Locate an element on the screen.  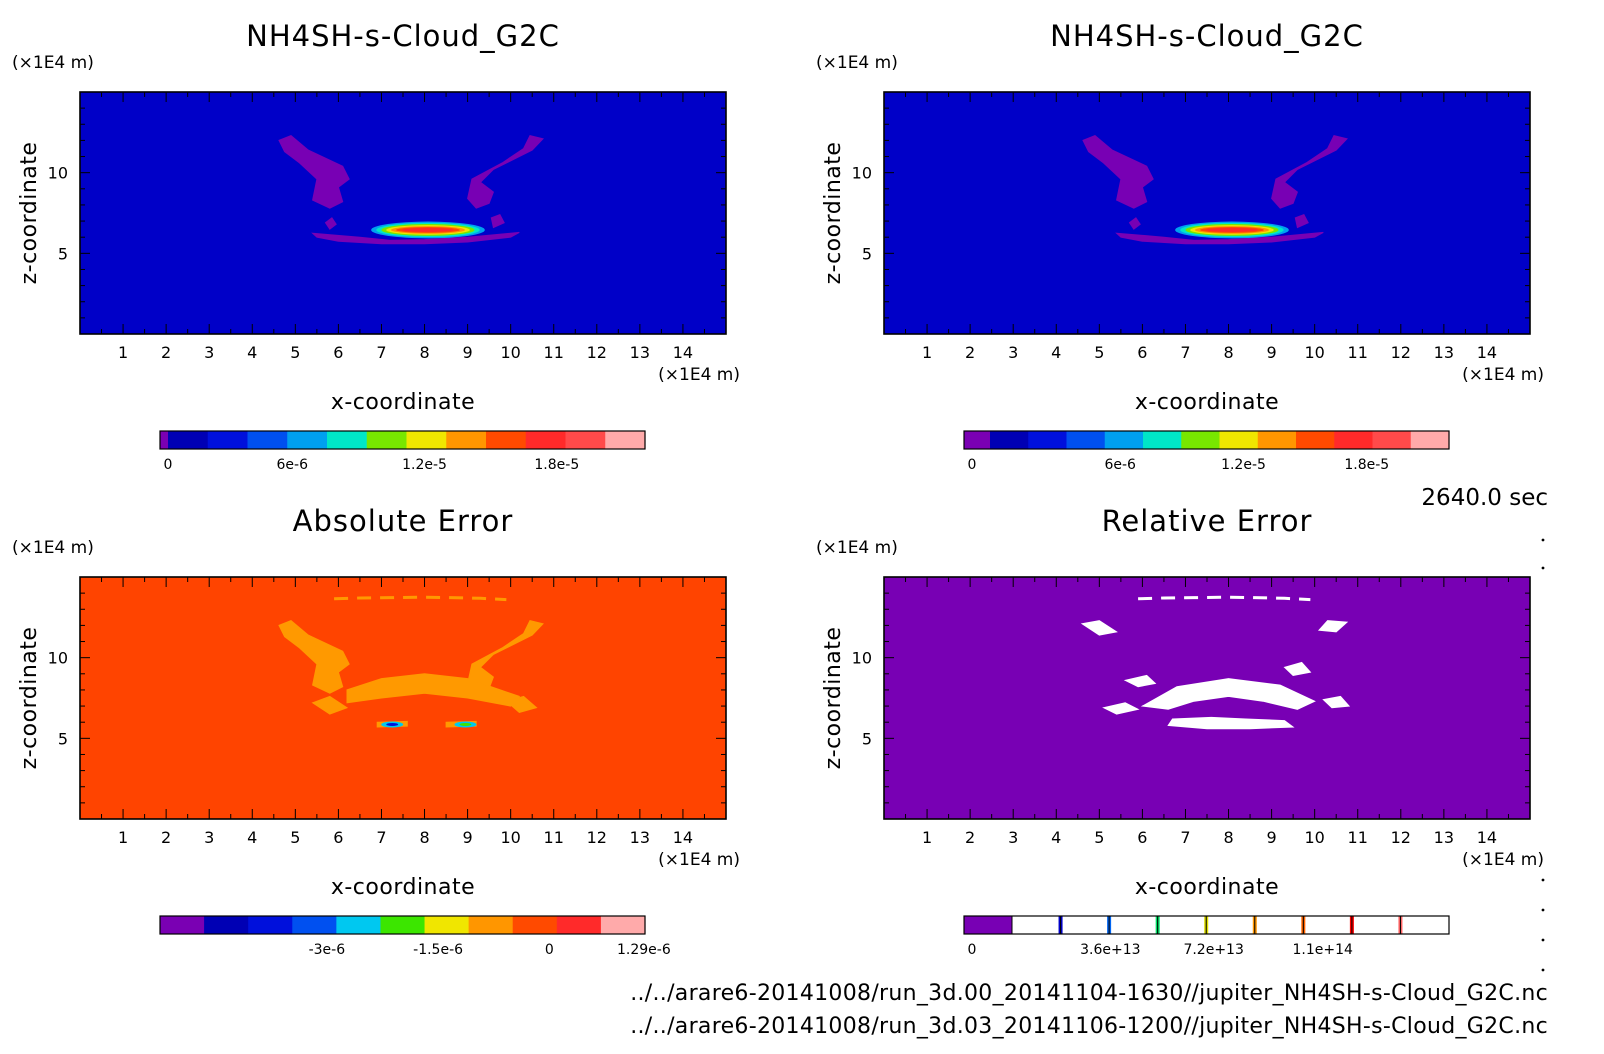
panel-4-x-tick-label-3: 3 is located at coordinates (1013, 837).